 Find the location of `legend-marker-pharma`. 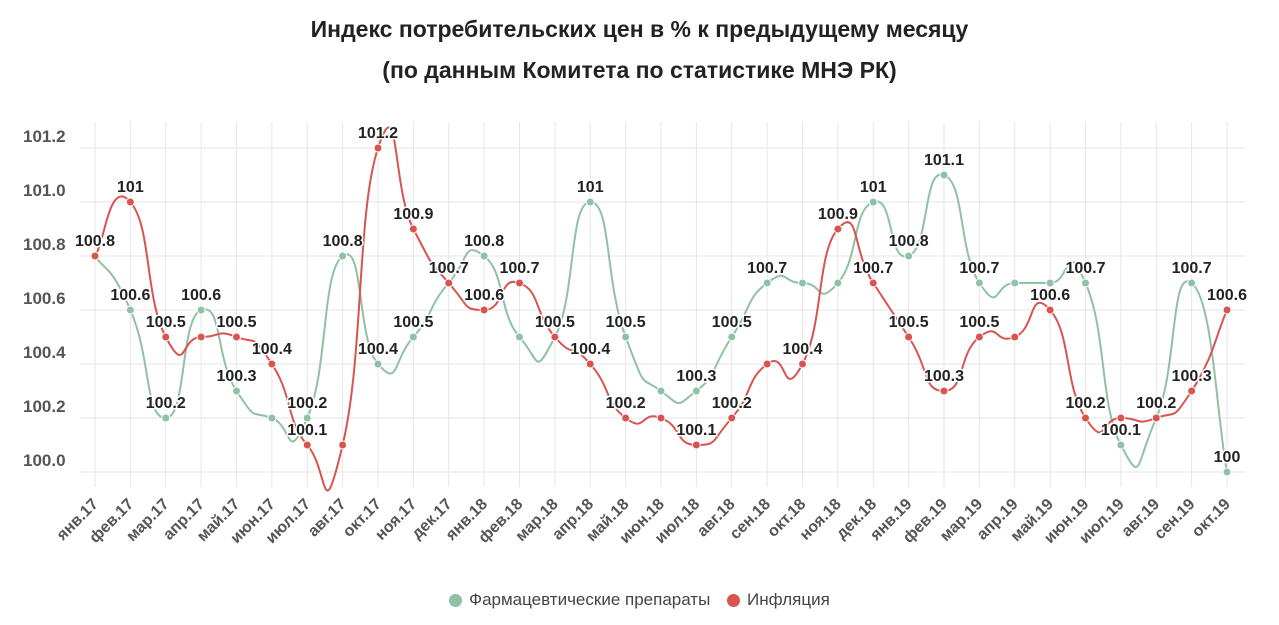

legend-marker-pharma is located at coordinates (456, 600).